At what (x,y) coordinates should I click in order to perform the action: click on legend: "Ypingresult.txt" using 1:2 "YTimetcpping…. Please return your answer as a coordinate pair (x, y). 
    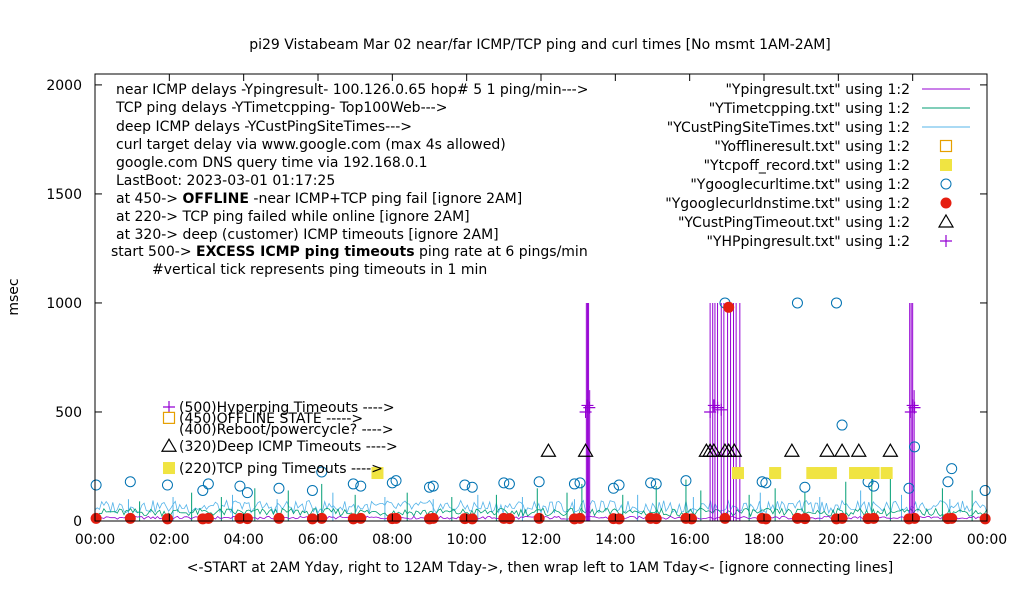
    Looking at the image, I should click on (817, 166).